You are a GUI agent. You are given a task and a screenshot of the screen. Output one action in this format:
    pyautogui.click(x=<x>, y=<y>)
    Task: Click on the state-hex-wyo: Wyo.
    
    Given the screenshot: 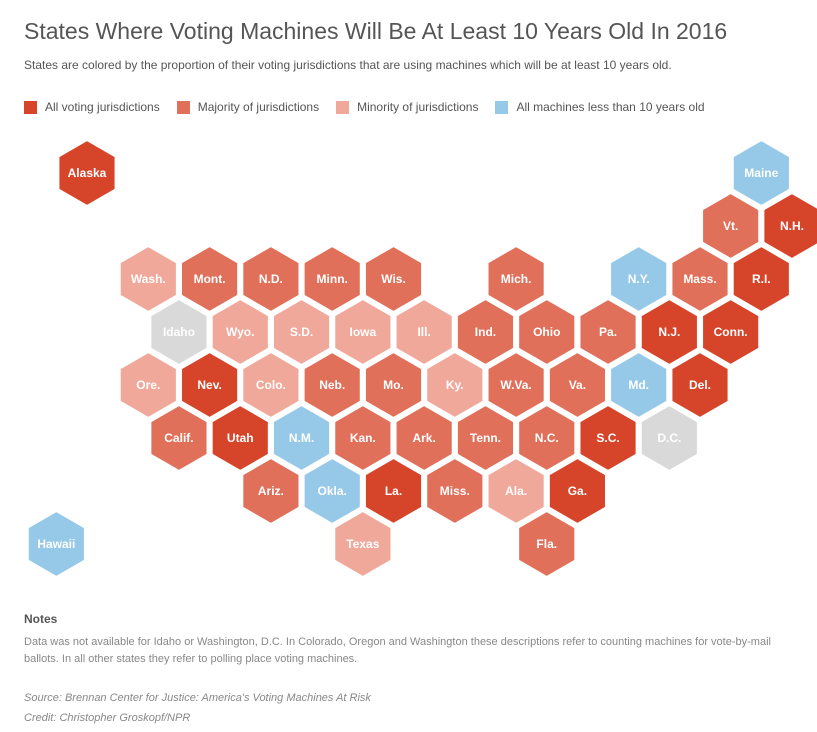 What is the action you would take?
    pyautogui.click(x=240, y=332)
    